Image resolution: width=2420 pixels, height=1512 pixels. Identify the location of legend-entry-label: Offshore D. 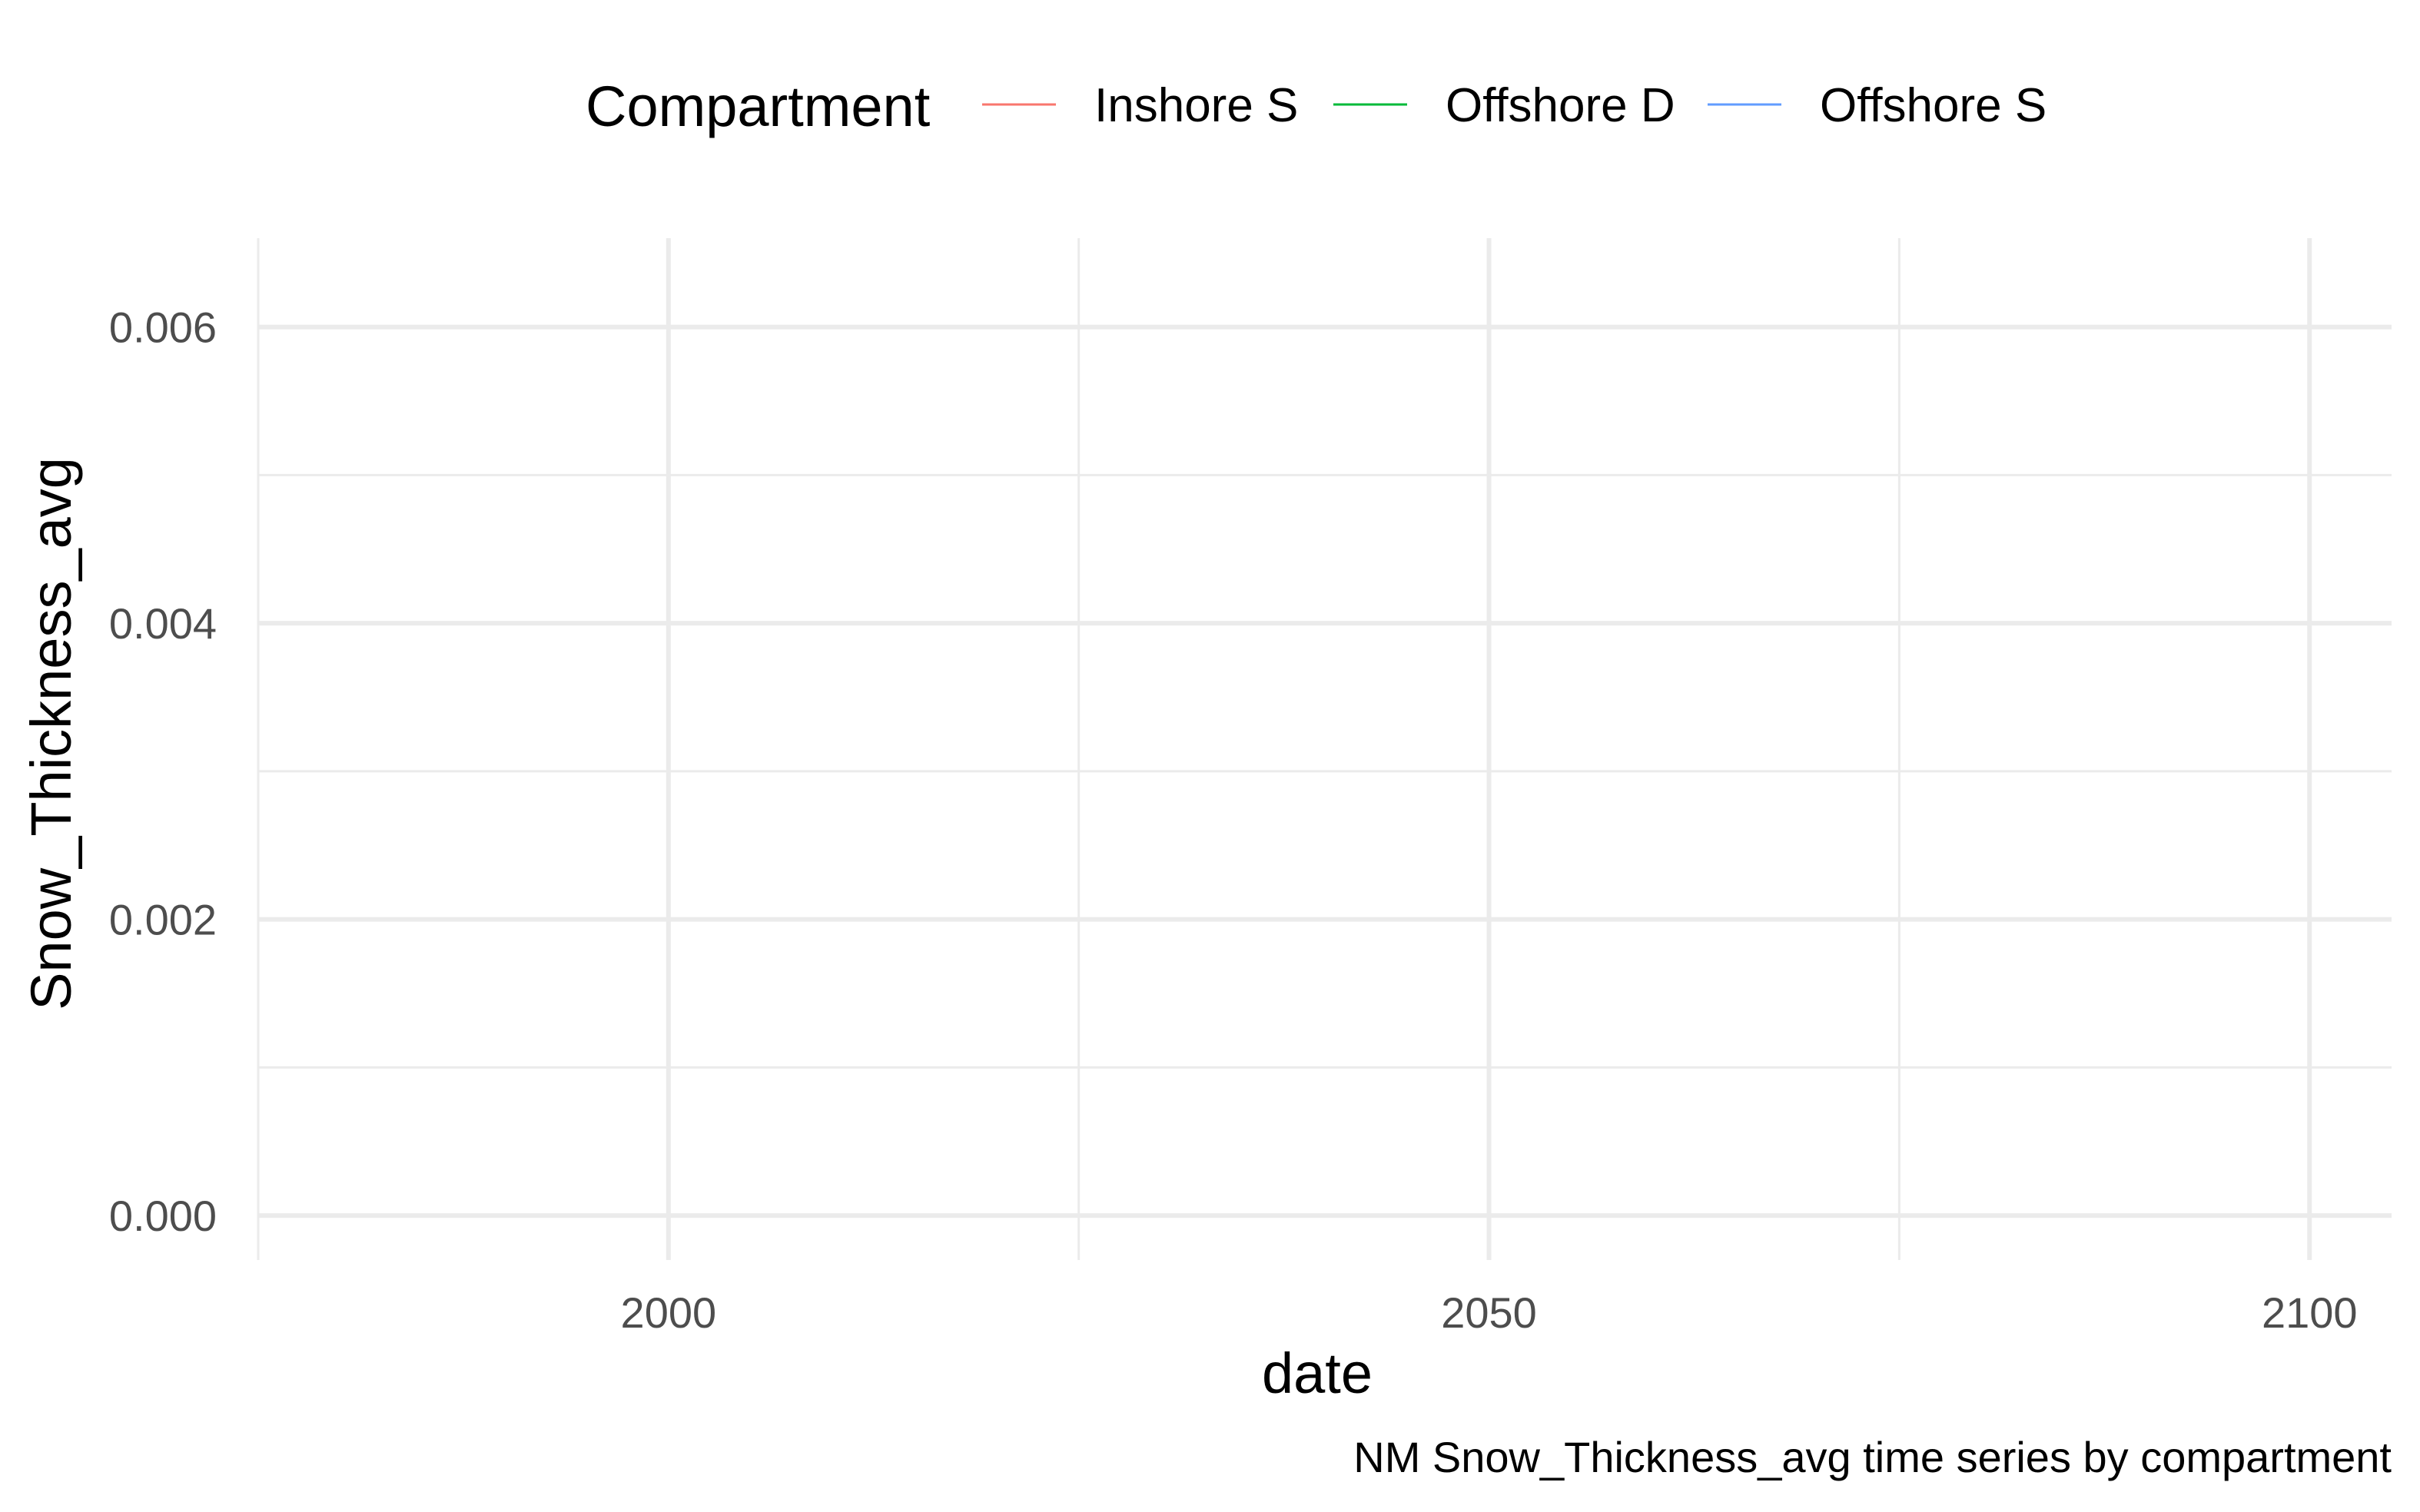
(1560, 106).